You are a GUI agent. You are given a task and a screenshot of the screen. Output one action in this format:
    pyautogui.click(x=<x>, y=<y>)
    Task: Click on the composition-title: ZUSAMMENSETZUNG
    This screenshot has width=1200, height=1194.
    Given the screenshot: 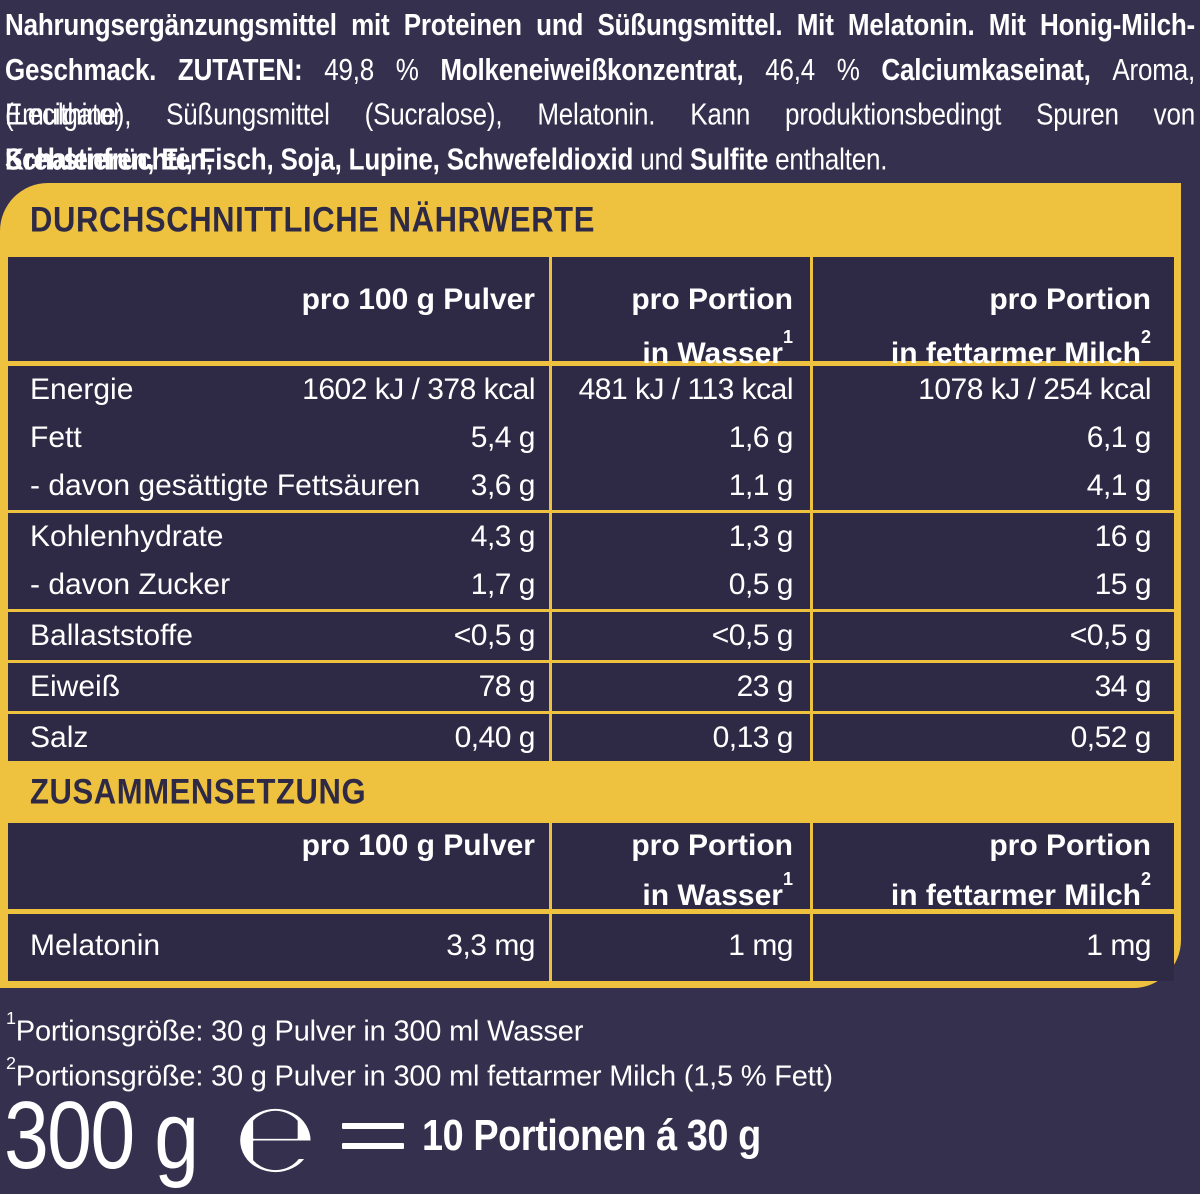 What is the action you would take?
    pyautogui.click(x=586, y=792)
    